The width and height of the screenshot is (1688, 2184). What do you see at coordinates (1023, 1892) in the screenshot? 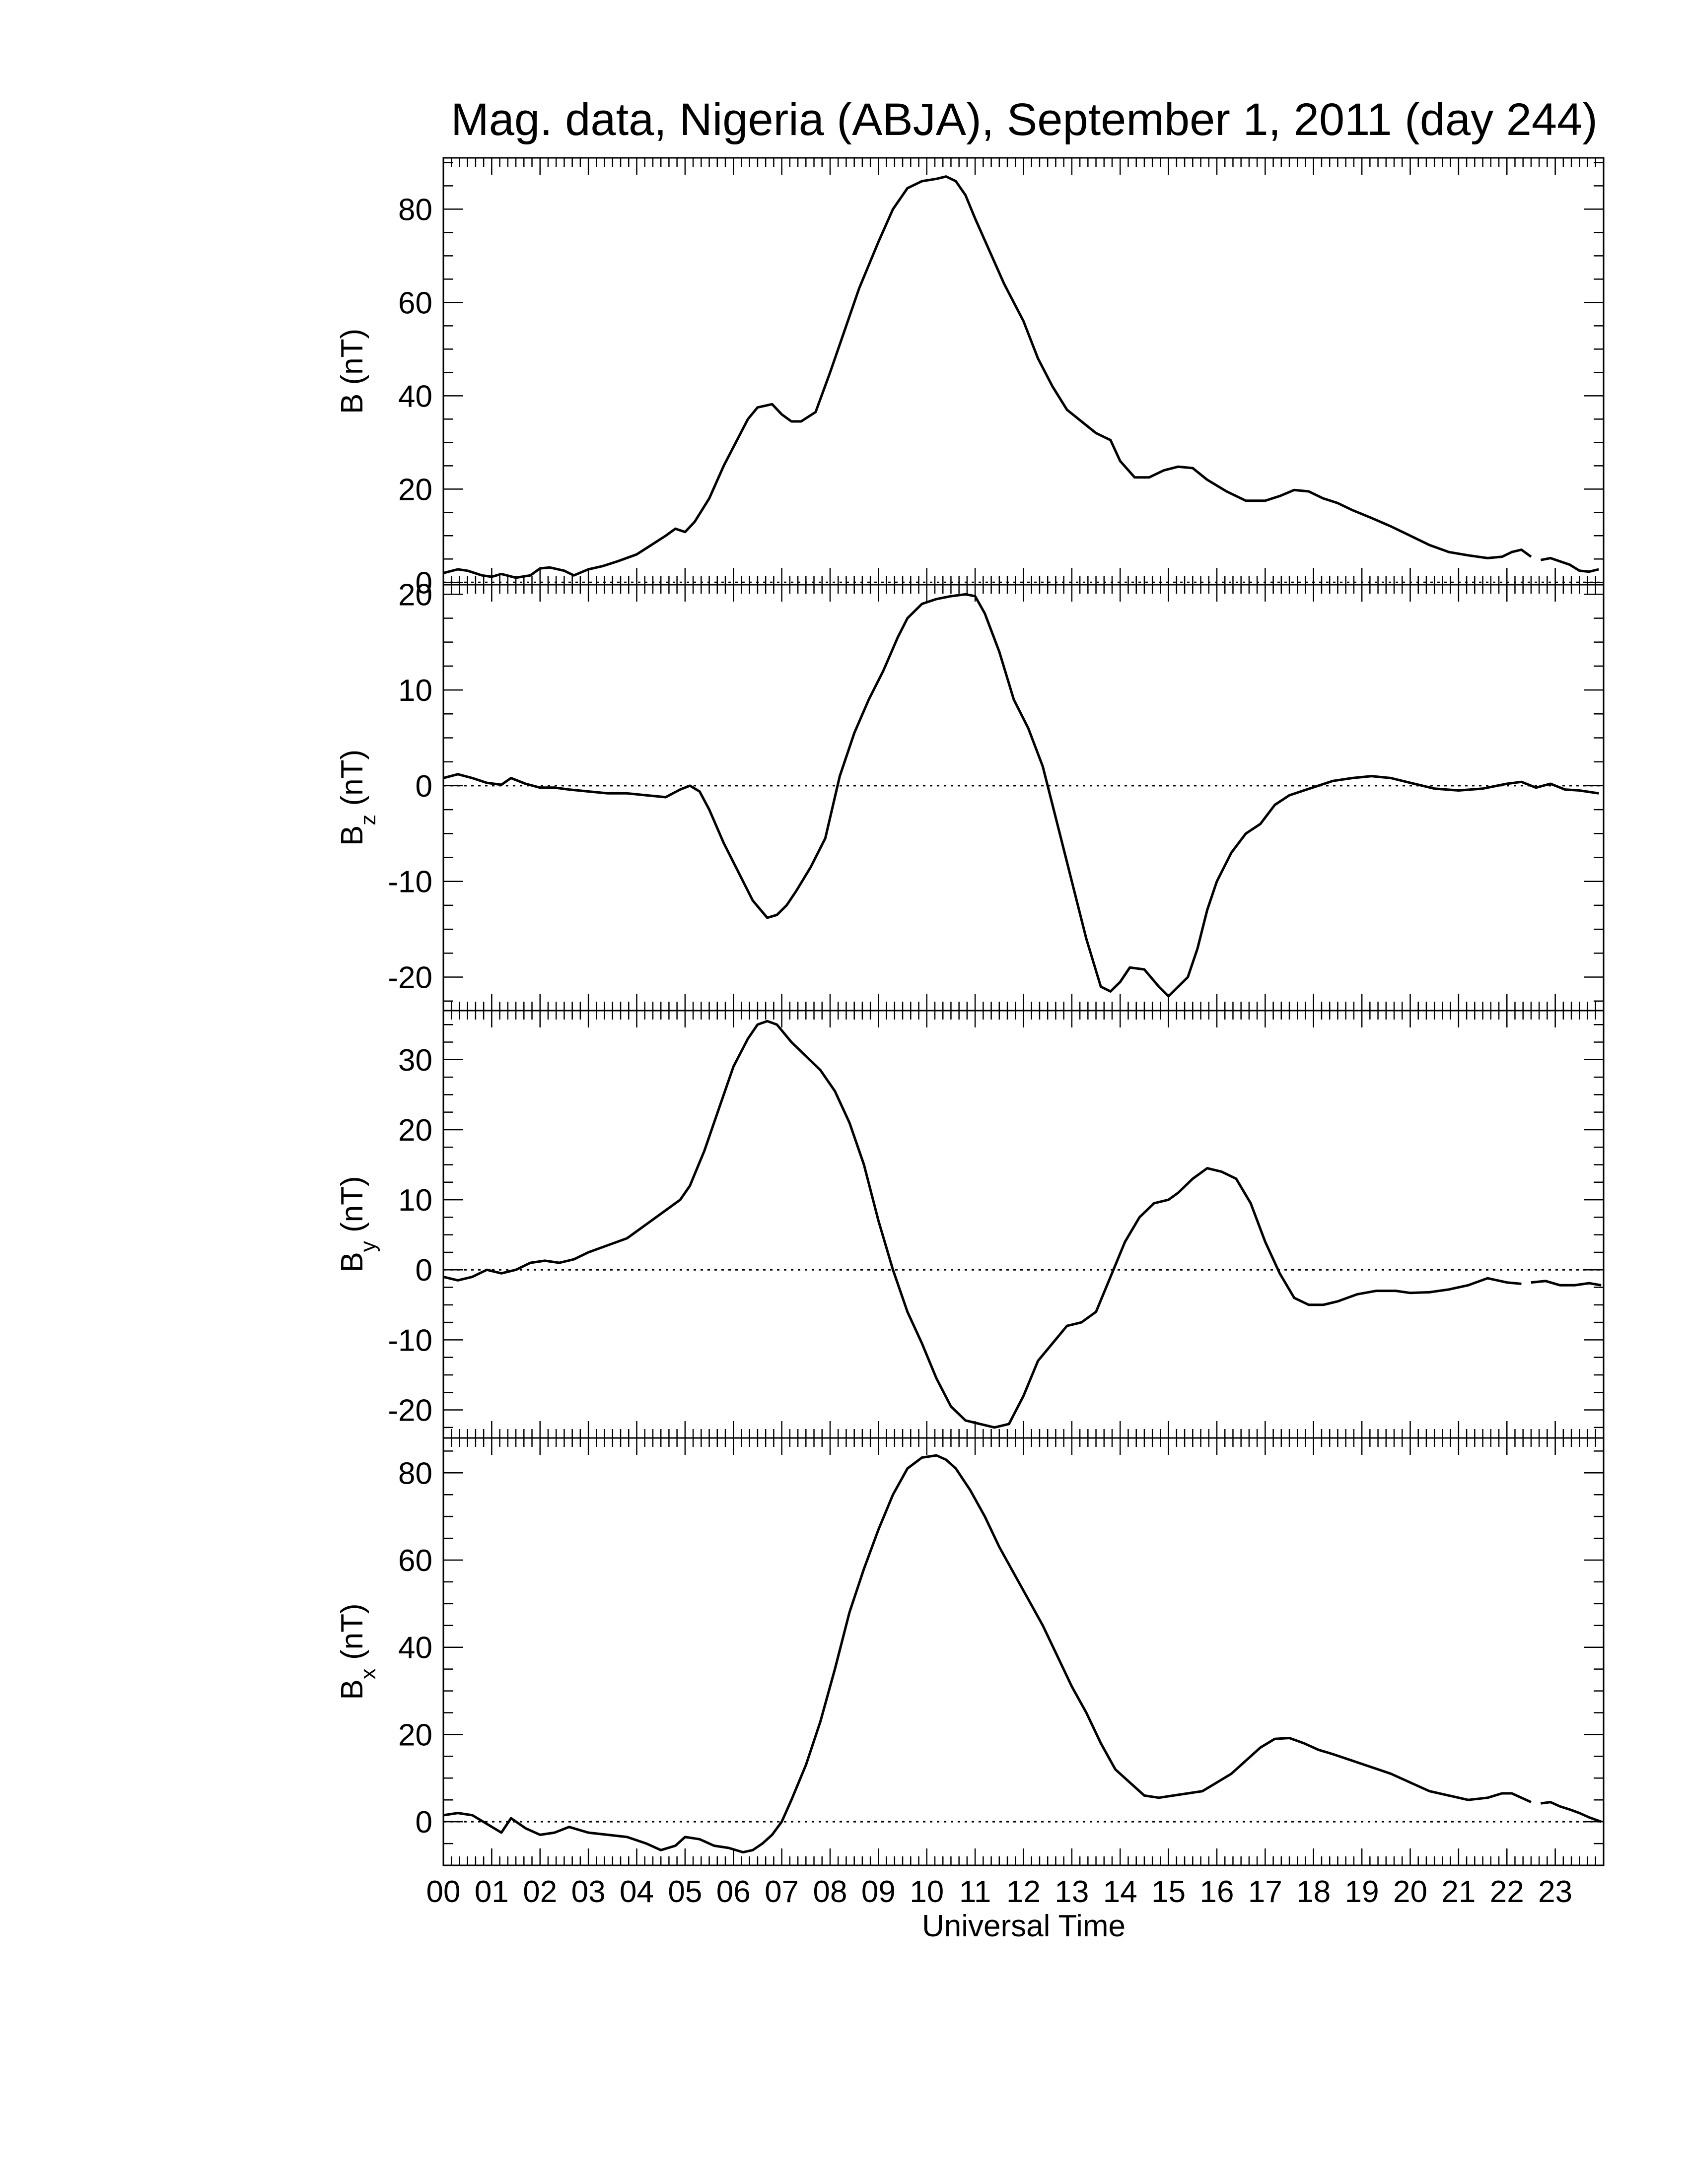
I see `x-tick-label: 12` at bounding box center [1023, 1892].